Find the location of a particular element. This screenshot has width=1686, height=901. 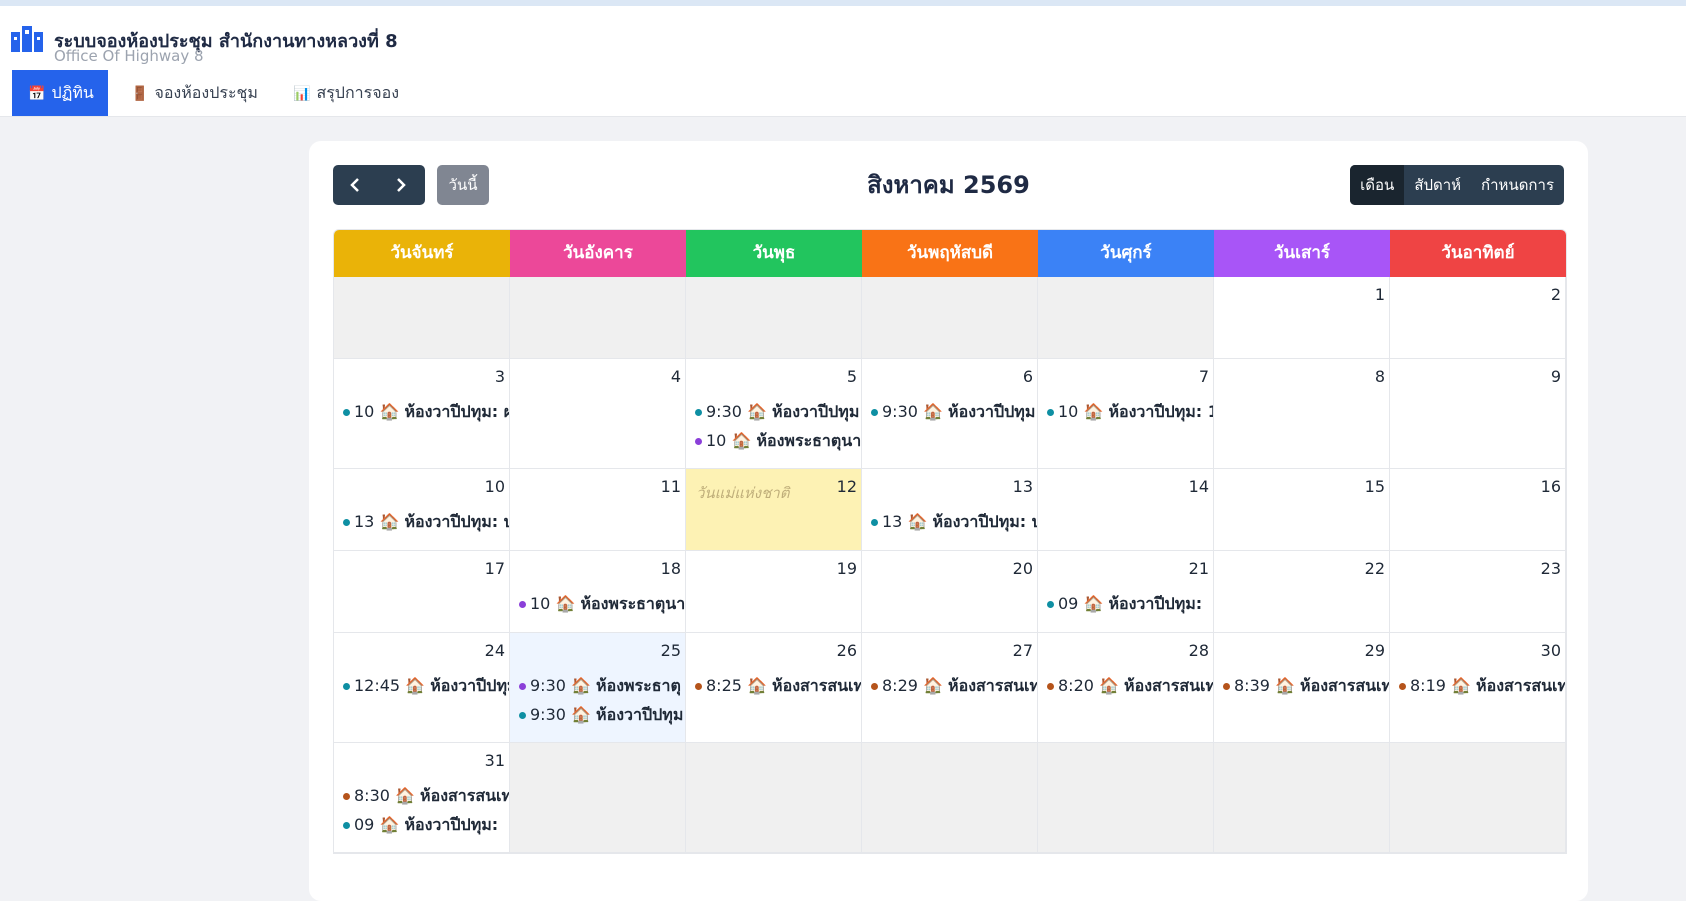

day-cell: 30 8:19 🏠 ห้องสารสนเทศ is located at coordinates (1478, 688).